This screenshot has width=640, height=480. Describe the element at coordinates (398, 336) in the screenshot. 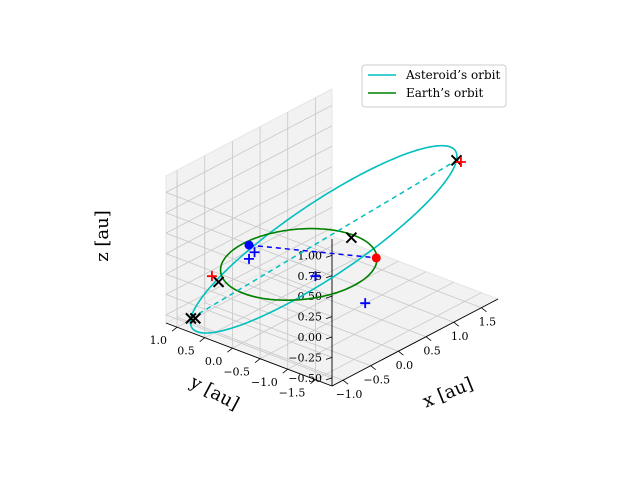

I see `grid-line-y-floor` at that location.